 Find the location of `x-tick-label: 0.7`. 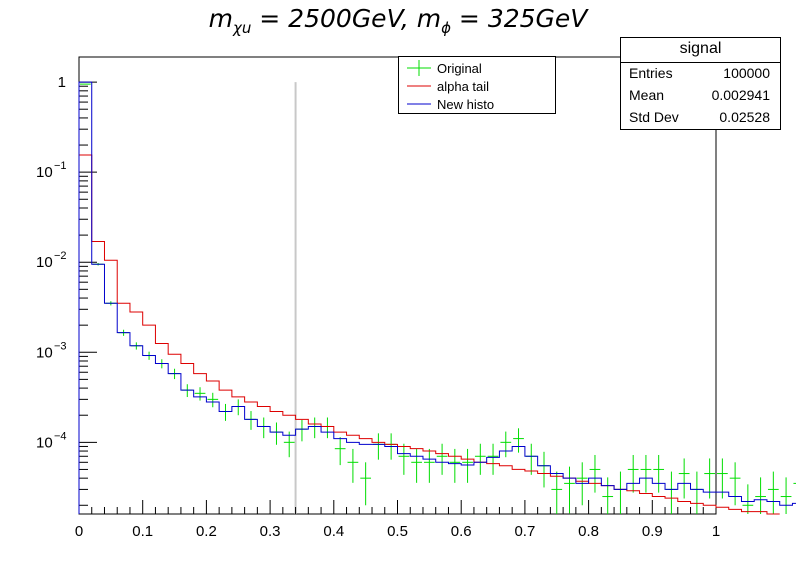

x-tick-label: 0.7 is located at coordinates (524, 531).